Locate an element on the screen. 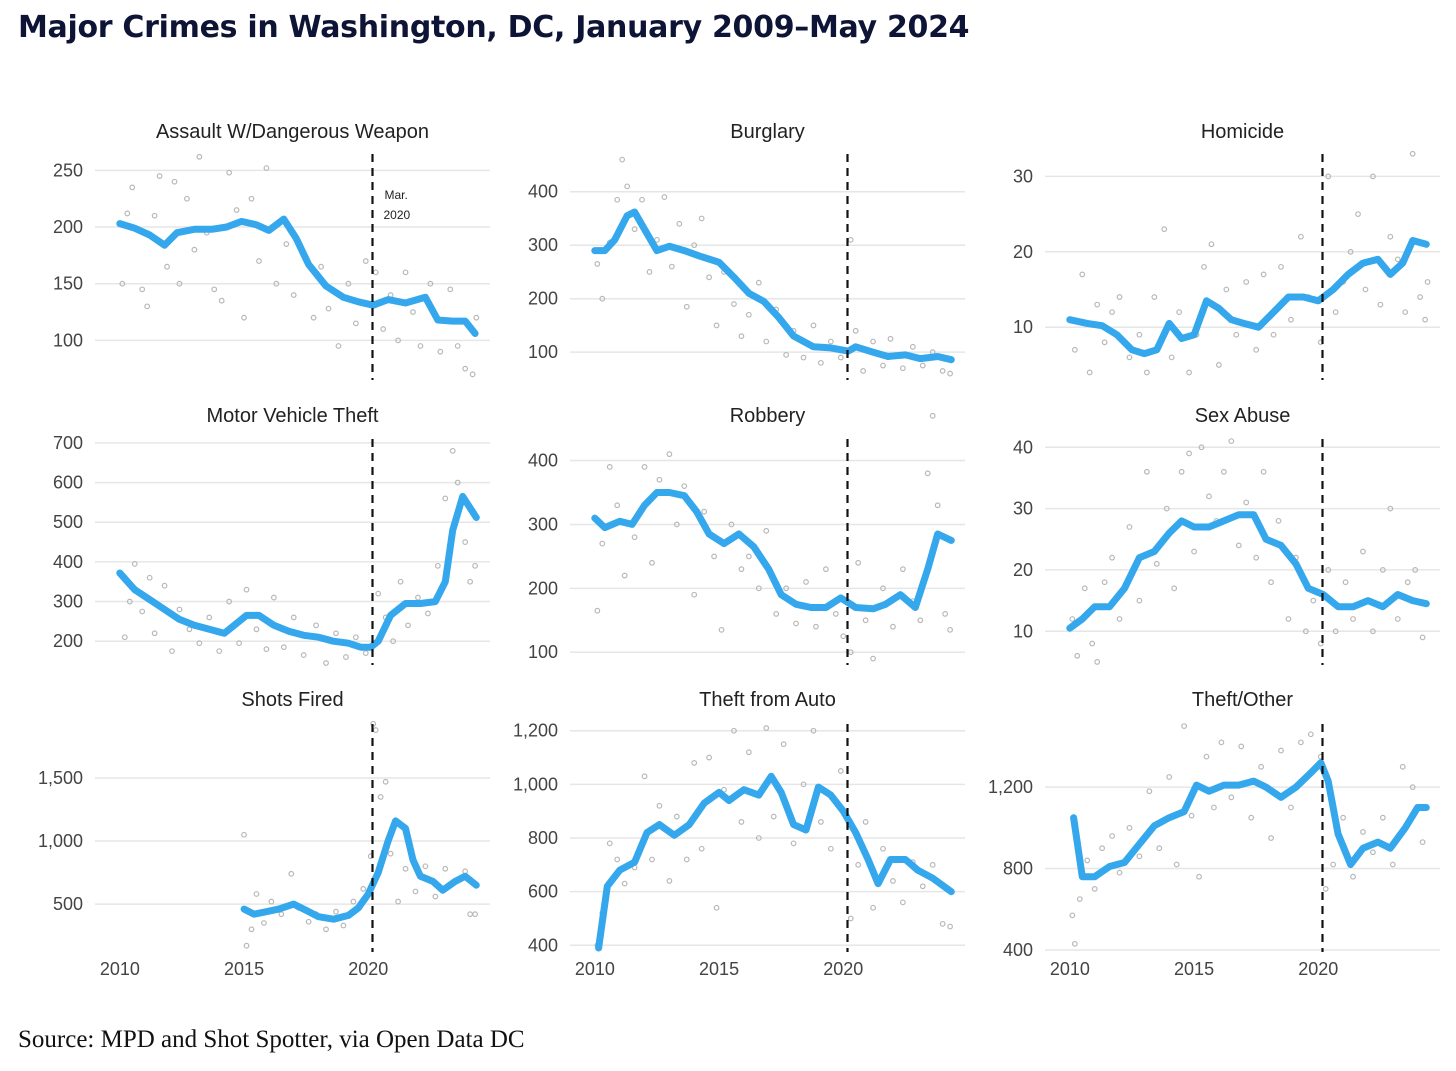  panel-robbery: Robbery 100 200 300 400 is located at coordinates (746, 535).